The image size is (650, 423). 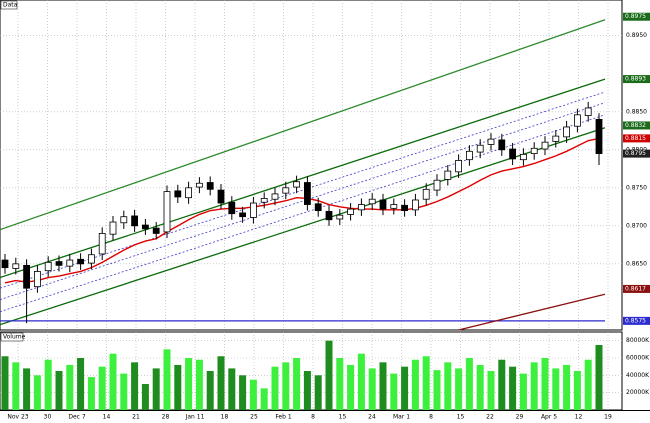 I want to click on x-tick-label: Jan 11, so click(x=195, y=417).